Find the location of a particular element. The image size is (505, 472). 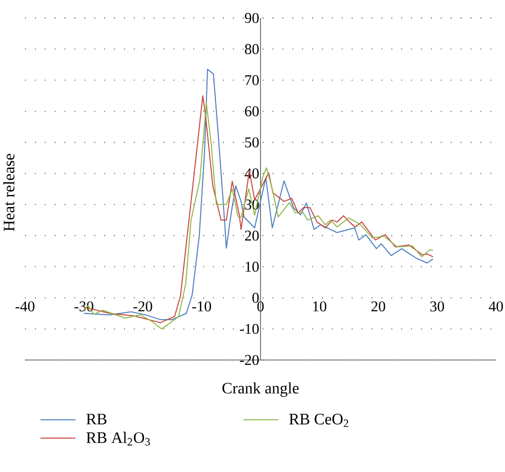

y-tick-label: 10 is located at coordinates (252, 267).